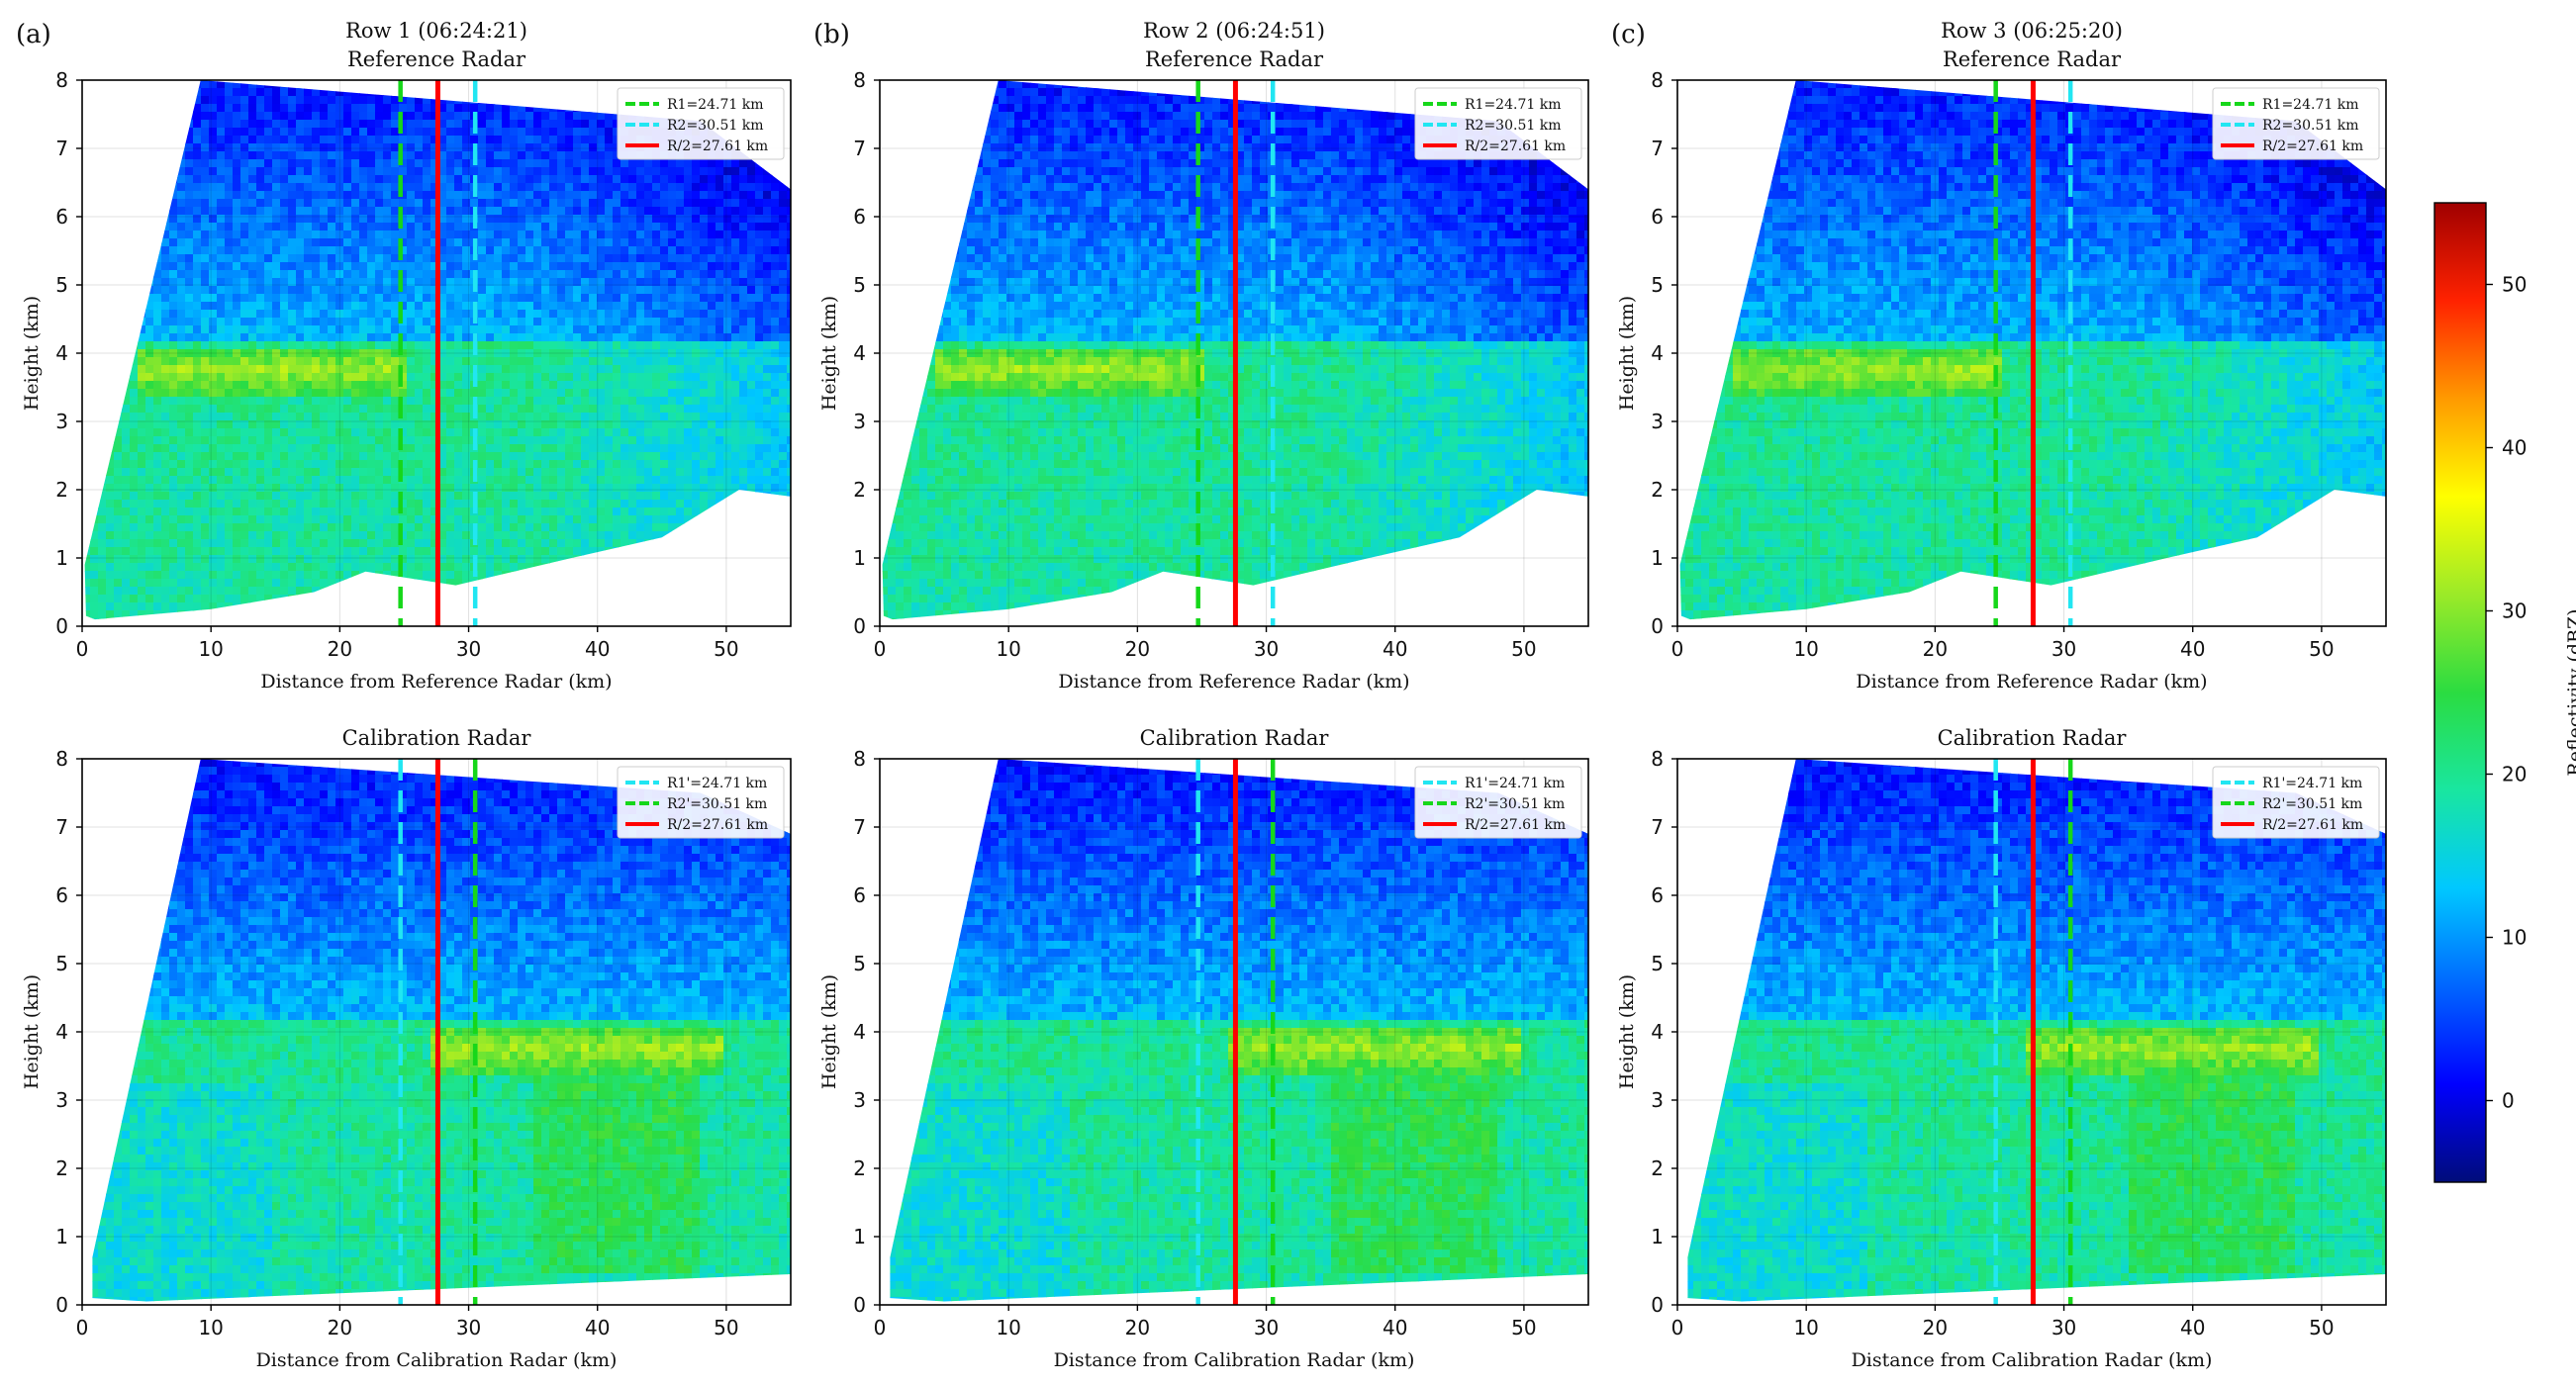  I want to click on colorbar-tick-label: 40, so click(2514, 448).